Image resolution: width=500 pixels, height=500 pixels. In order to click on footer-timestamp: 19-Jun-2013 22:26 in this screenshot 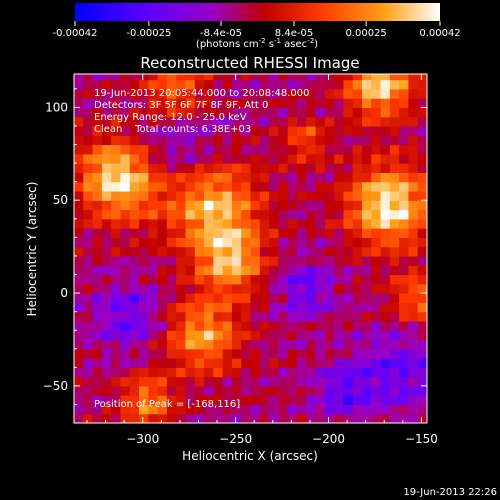, I will do `click(450, 492)`.